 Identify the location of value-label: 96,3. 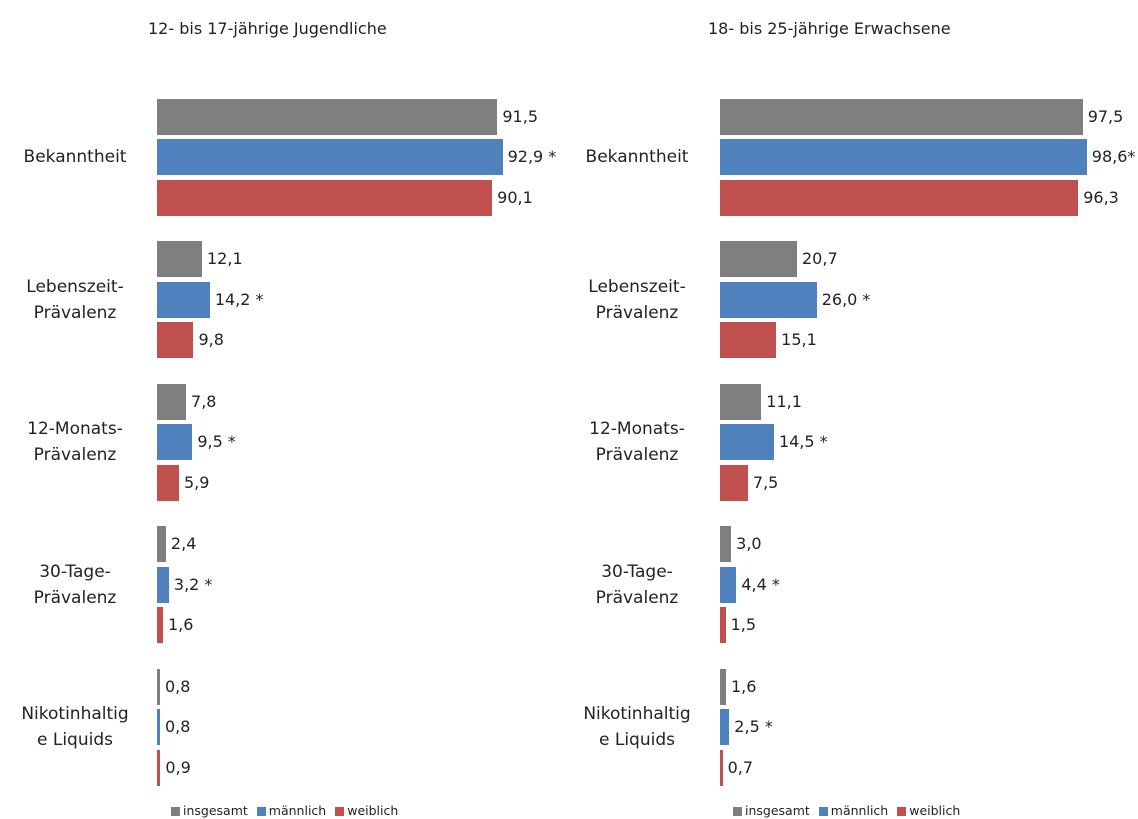
(1101, 197).